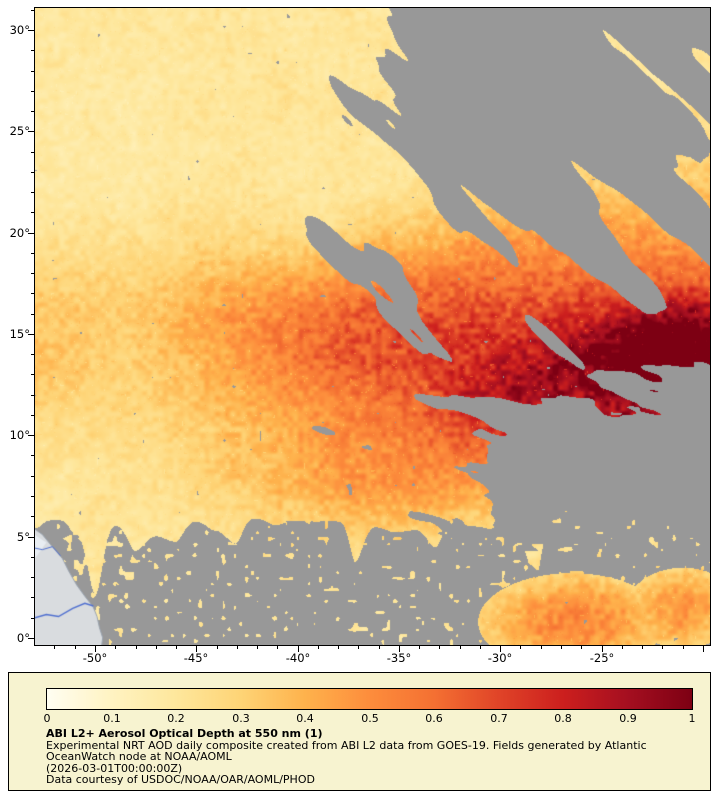 The height and width of the screenshot is (800, 720). Describe the element at coordinates (23, 638) in the screenshot. I see `lat-tick-label: 0°` at that location.